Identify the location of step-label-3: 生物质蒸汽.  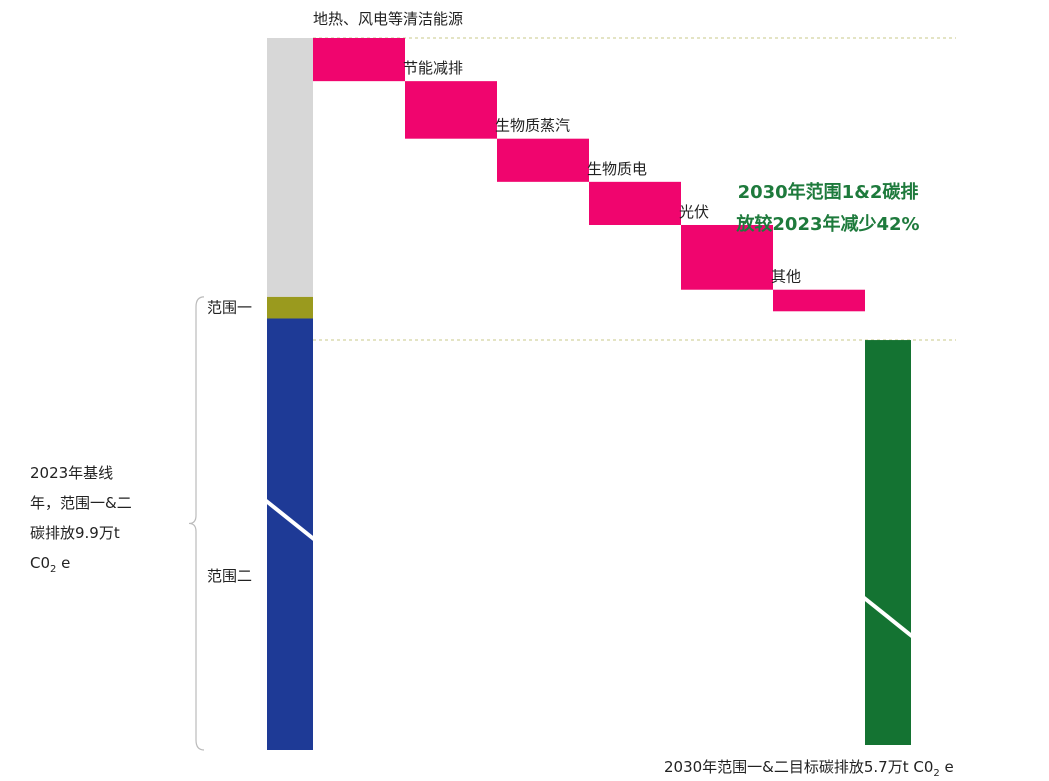
(532, 126).